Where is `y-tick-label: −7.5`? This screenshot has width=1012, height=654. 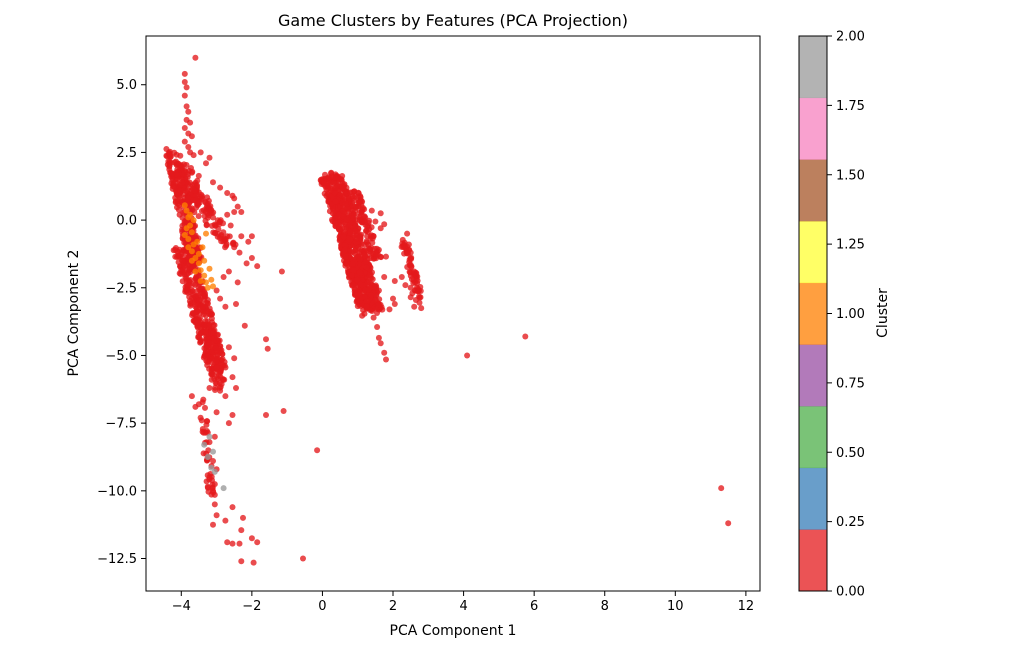 y-tick-label: −7.5 is located at coordinates (121, 424).